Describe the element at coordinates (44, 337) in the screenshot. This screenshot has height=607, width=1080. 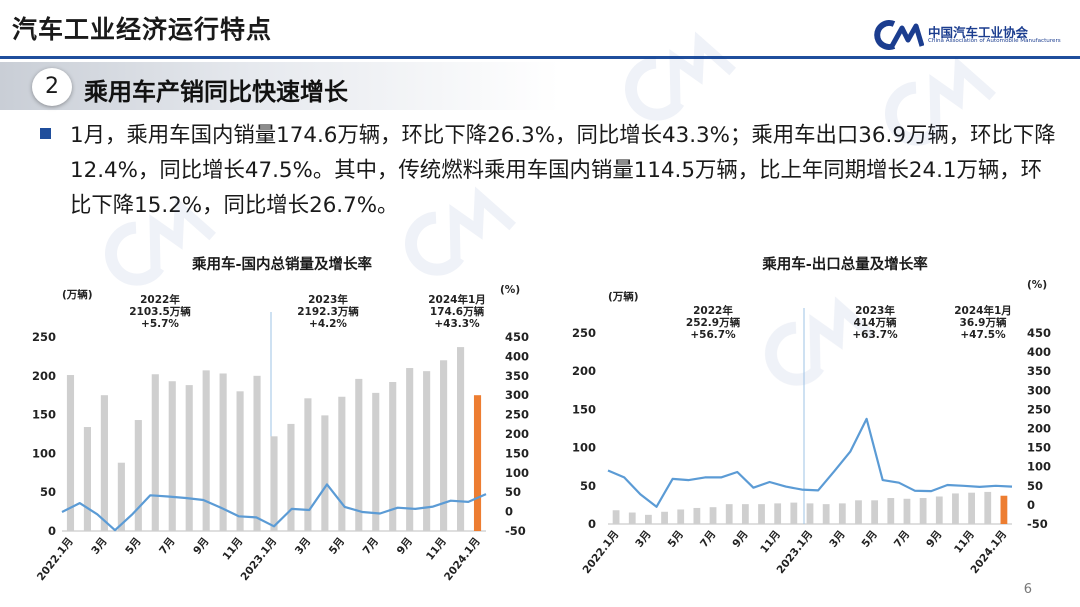
I see `y-tick-left: 250` at that location.